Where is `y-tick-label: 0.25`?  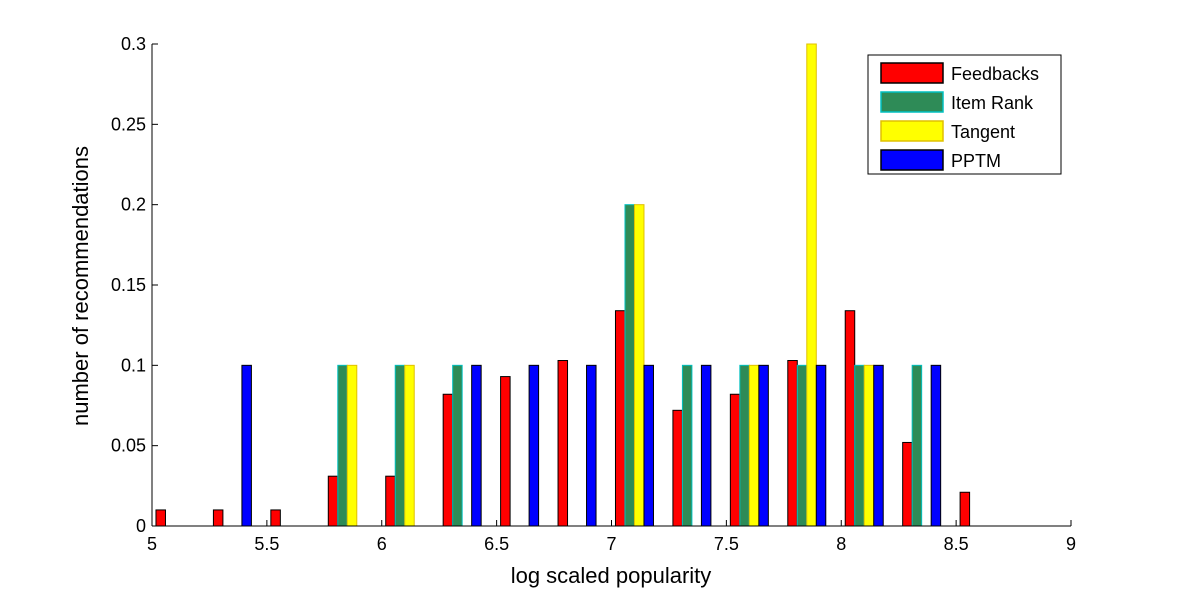
y-tick-label: 0.25 is located at coordinates (128, 124).